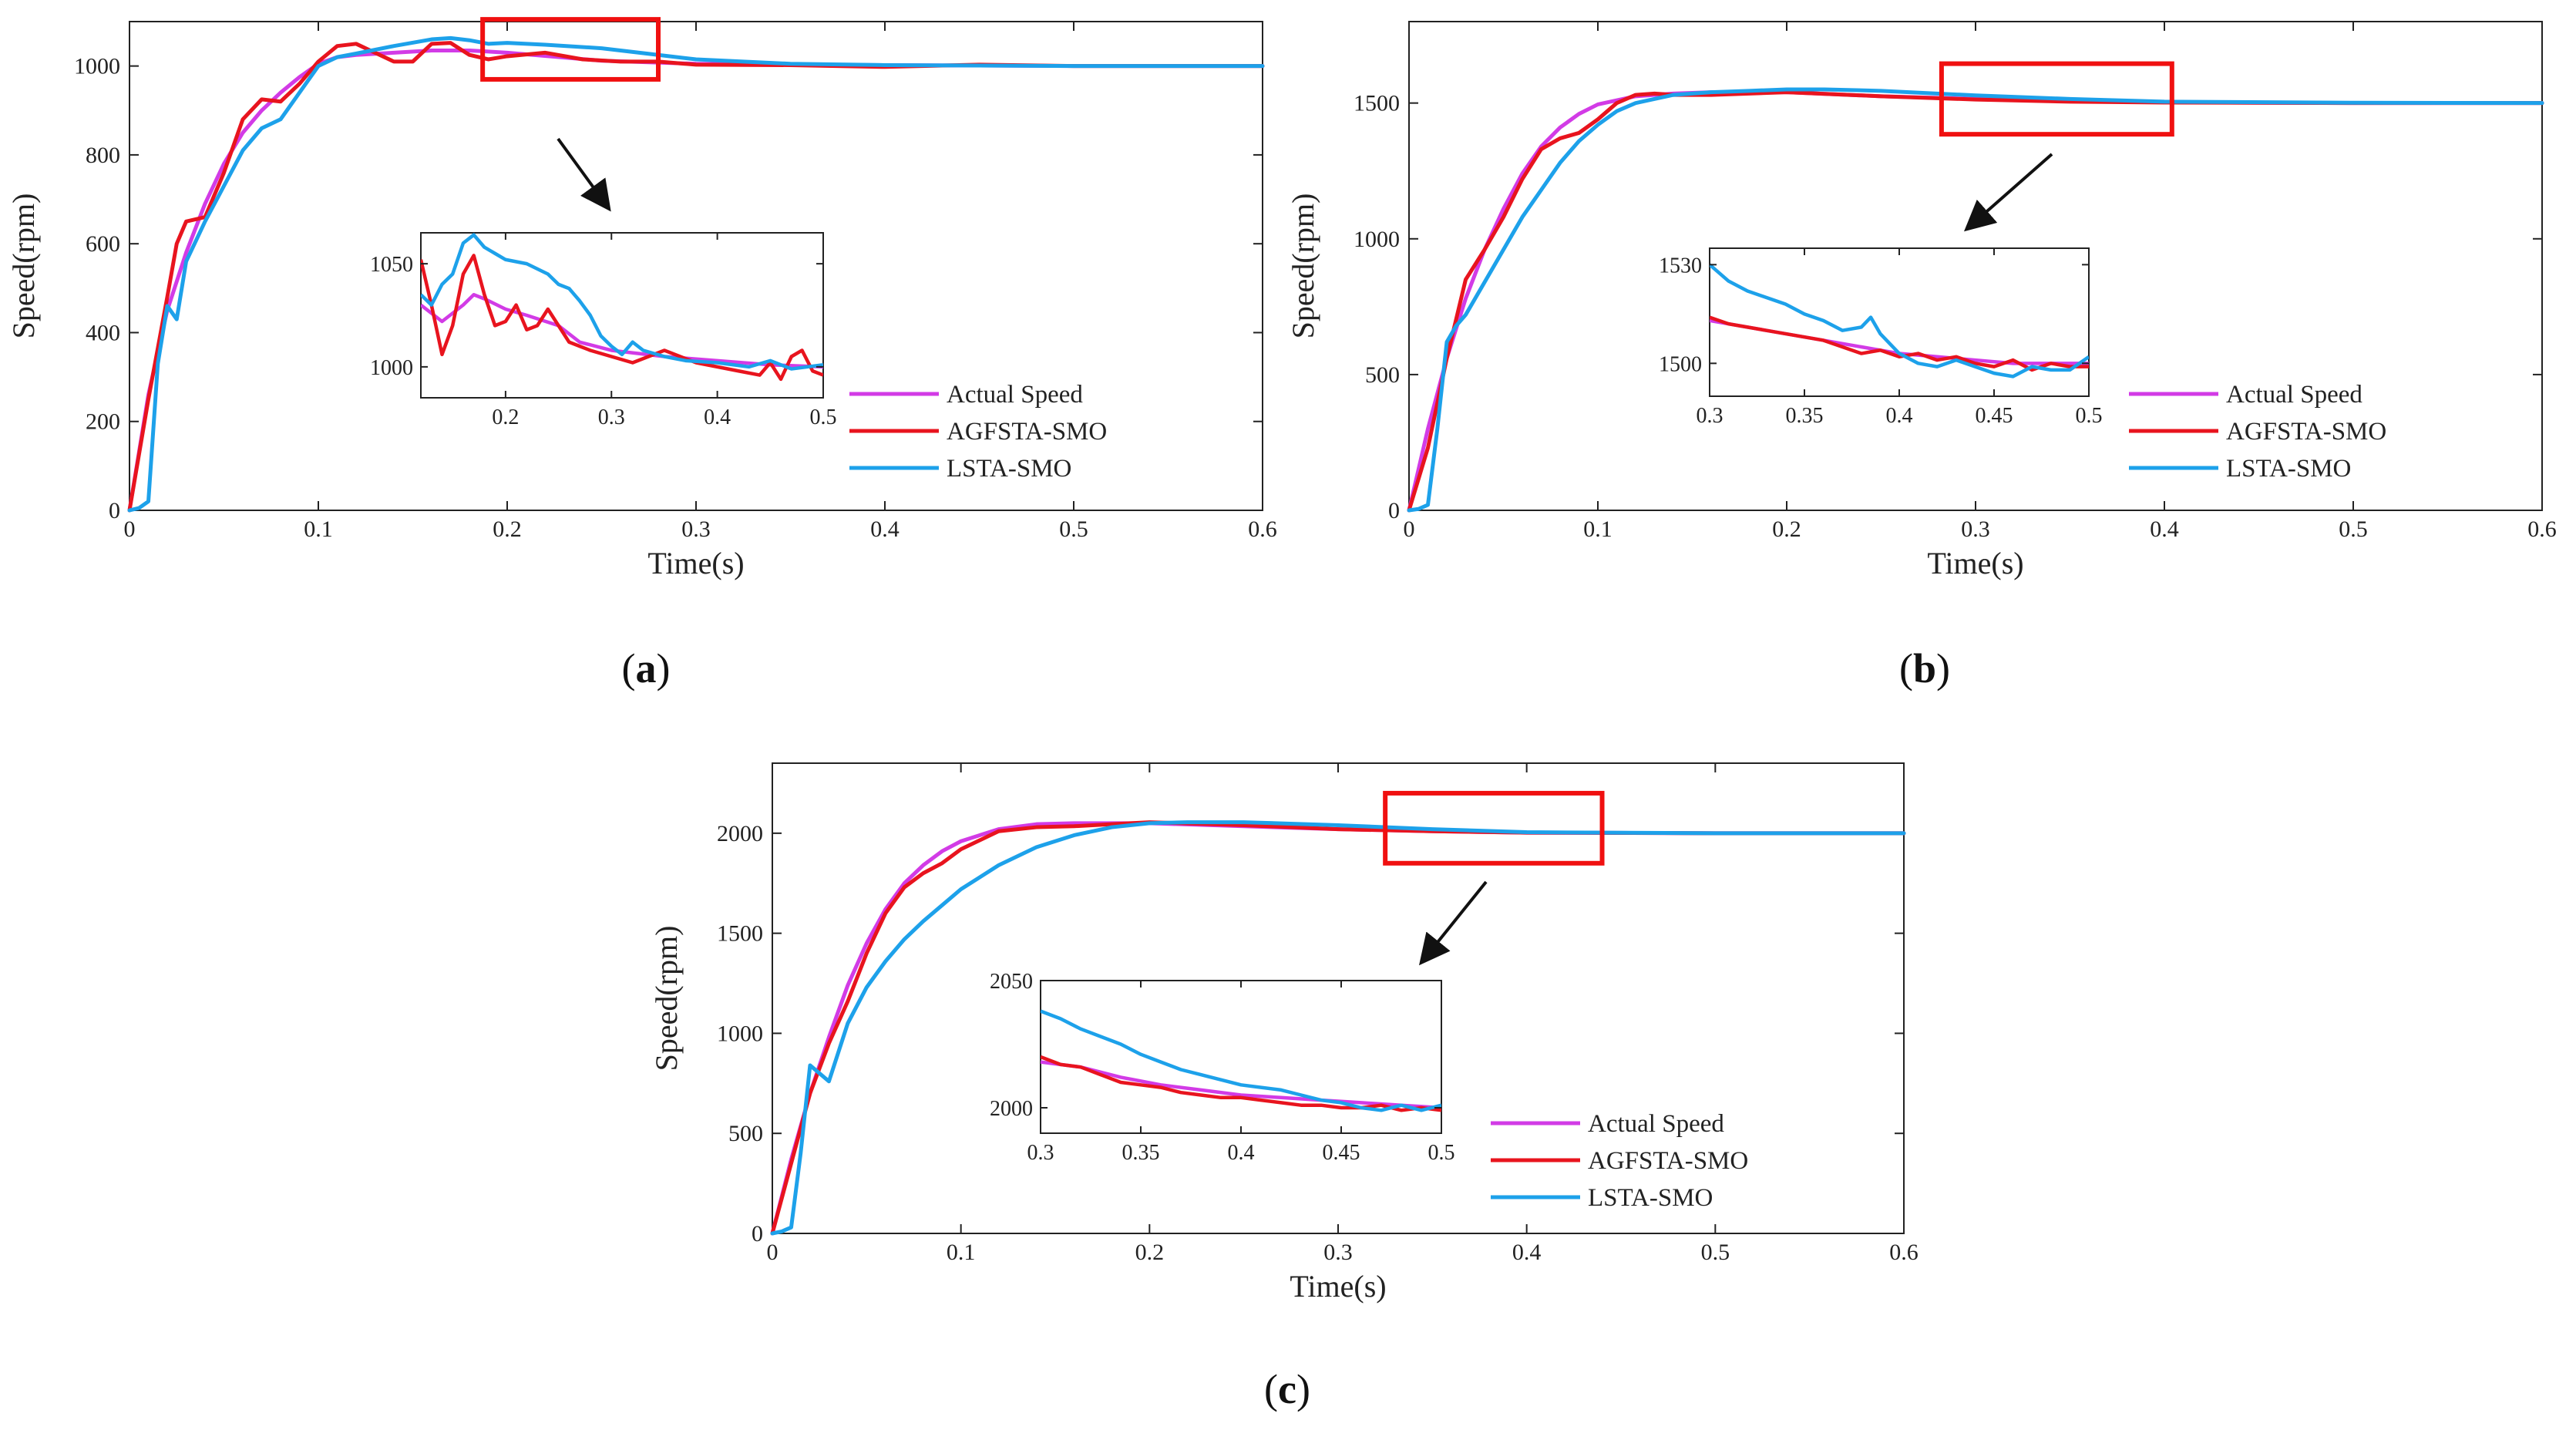  What do you see at coordinates (1680, 266) in the screenshot?
I see `inset-y-tick-label: 1530` at bounding box center [1680, 266].